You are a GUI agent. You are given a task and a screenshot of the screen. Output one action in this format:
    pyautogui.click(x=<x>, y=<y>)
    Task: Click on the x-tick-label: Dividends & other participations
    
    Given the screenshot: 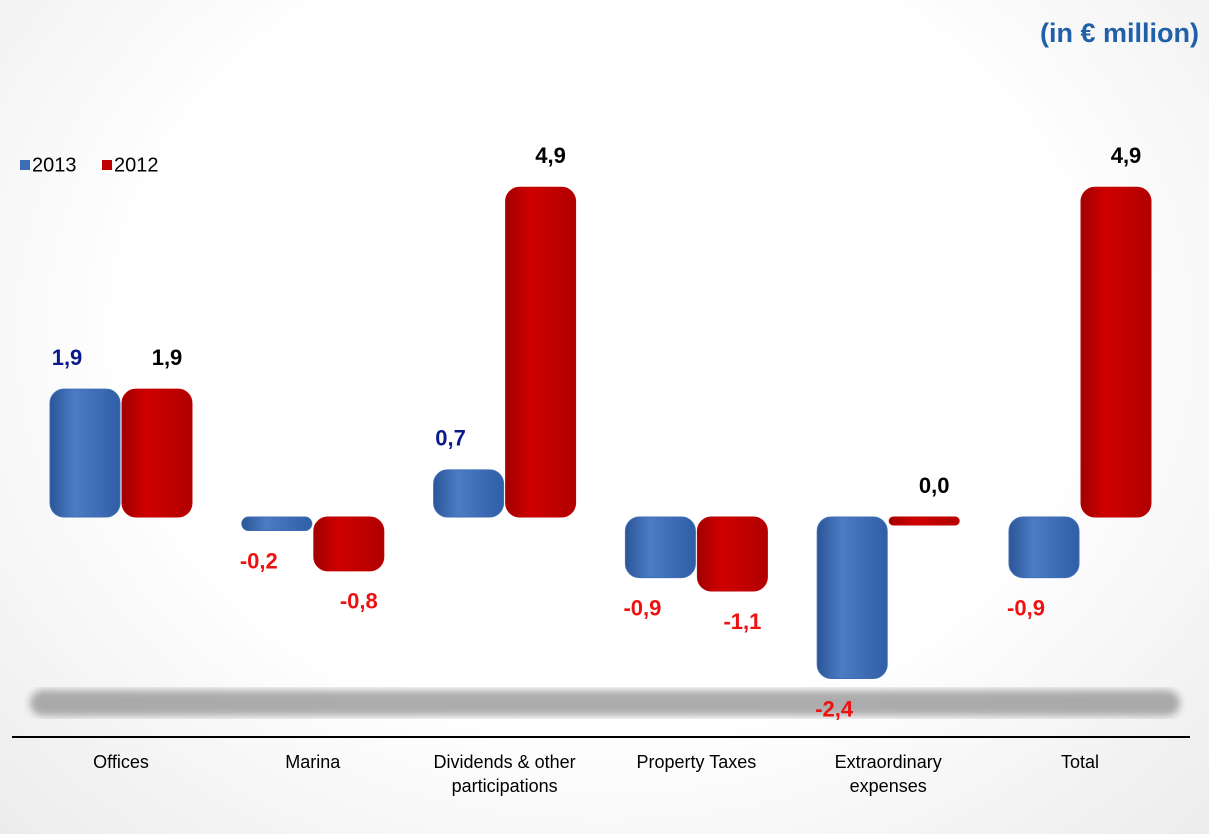 What is the action you would take?
    pyautogui.click(x=504, y=774)
    